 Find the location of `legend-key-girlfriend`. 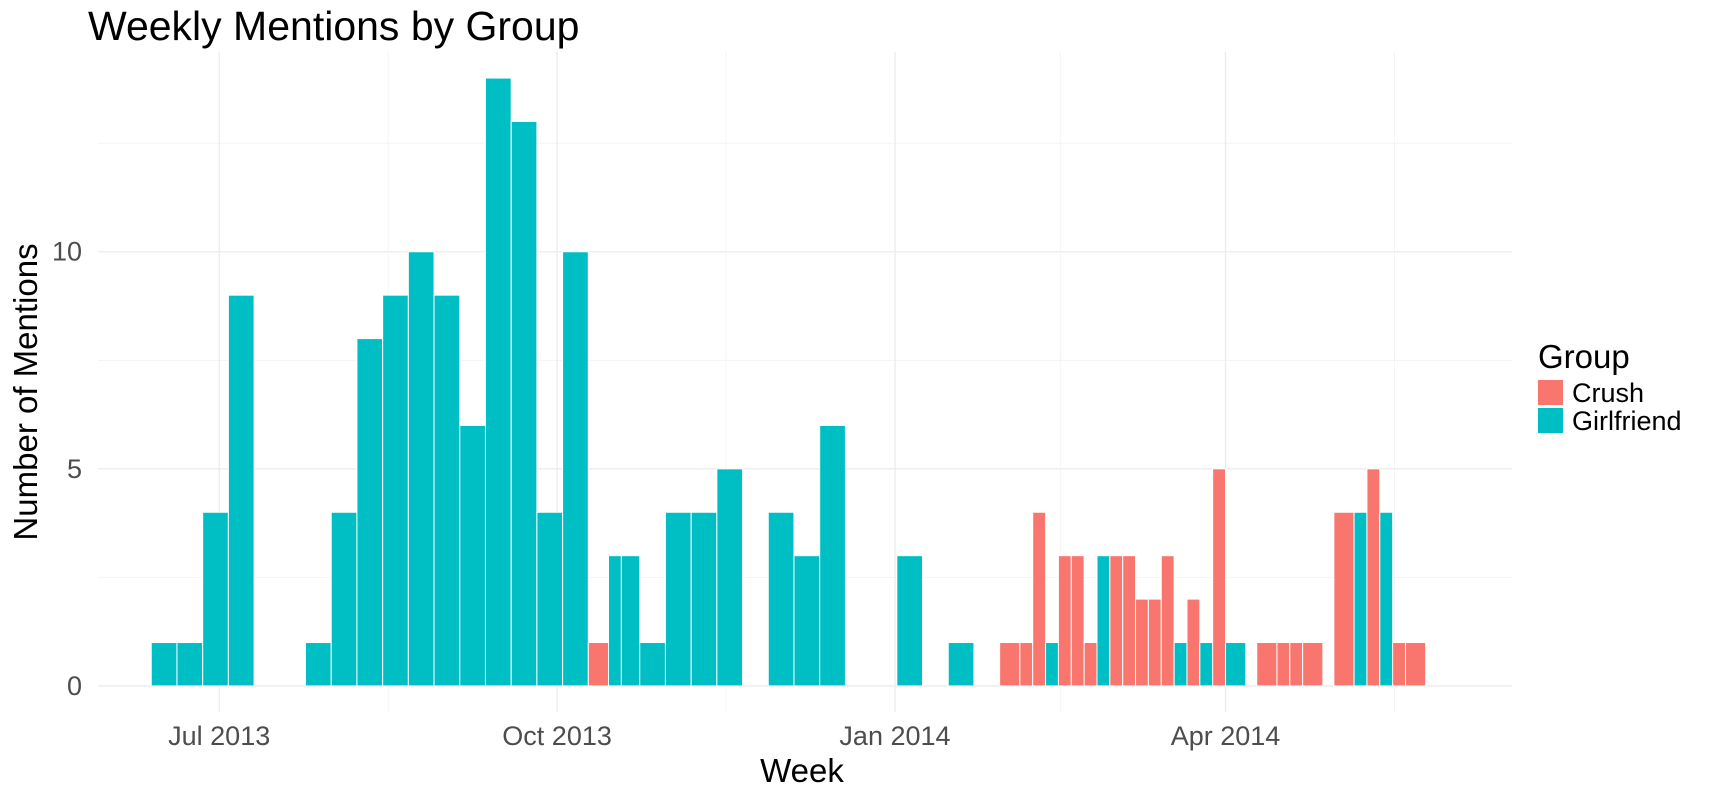

legend-key-girlfriend is located at coordinates (1550, 420).